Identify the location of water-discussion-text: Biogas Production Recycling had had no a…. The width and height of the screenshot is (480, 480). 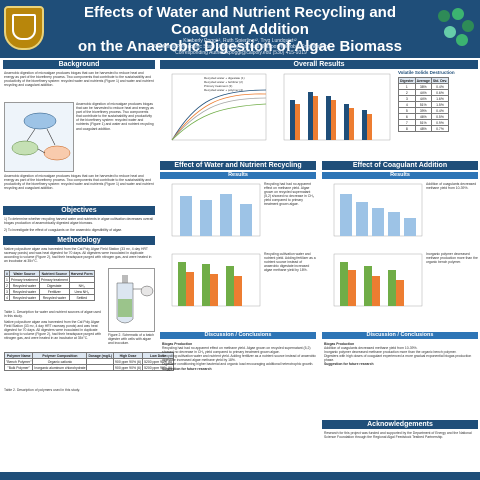
(239, 386).